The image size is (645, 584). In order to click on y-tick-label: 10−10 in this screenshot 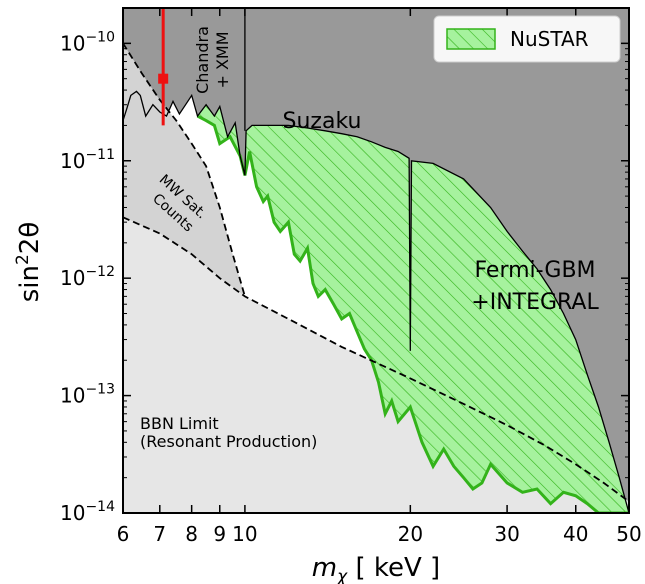, I will do `click(87, 42)`.